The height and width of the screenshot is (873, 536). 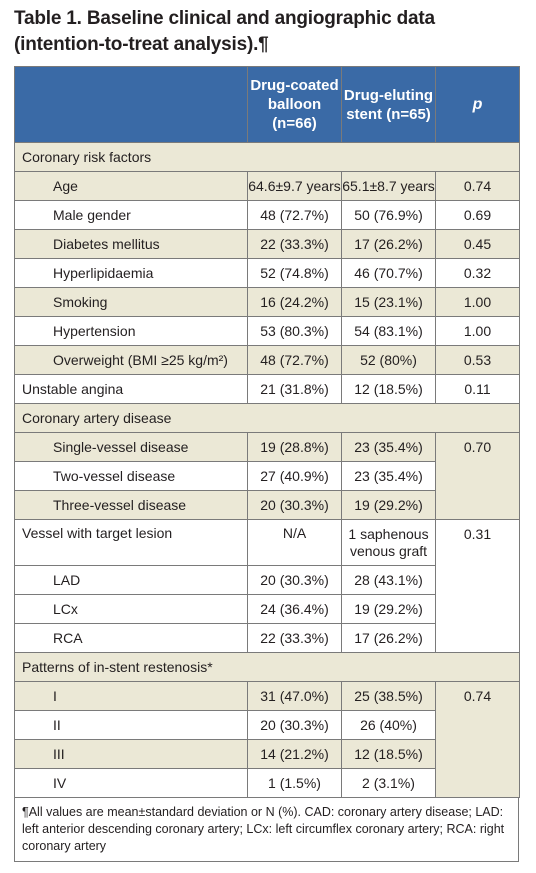 I want to click on table-row: Male gender 48 (72.7%) 50 (76.9%) 0.69, so click(x=267, y=215).